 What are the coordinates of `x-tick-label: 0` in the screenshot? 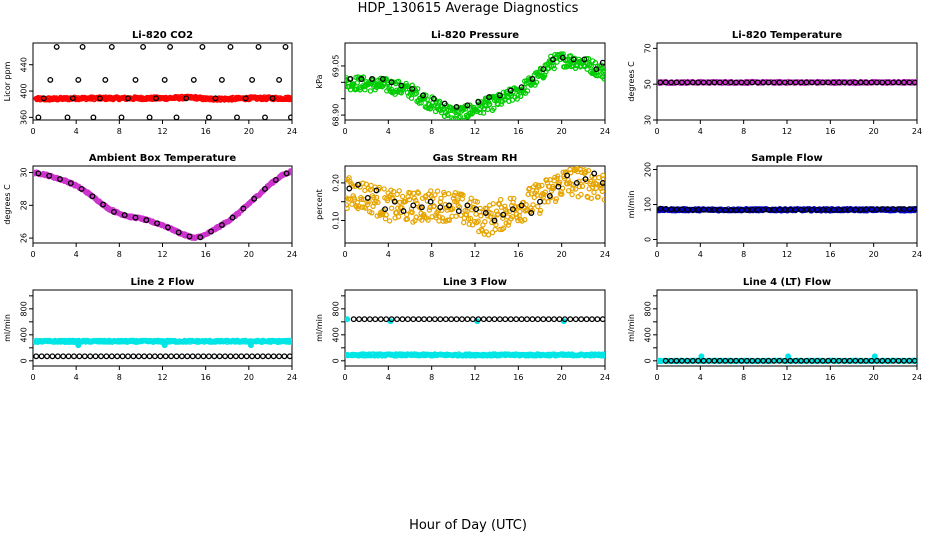 It's located at (656, 254).